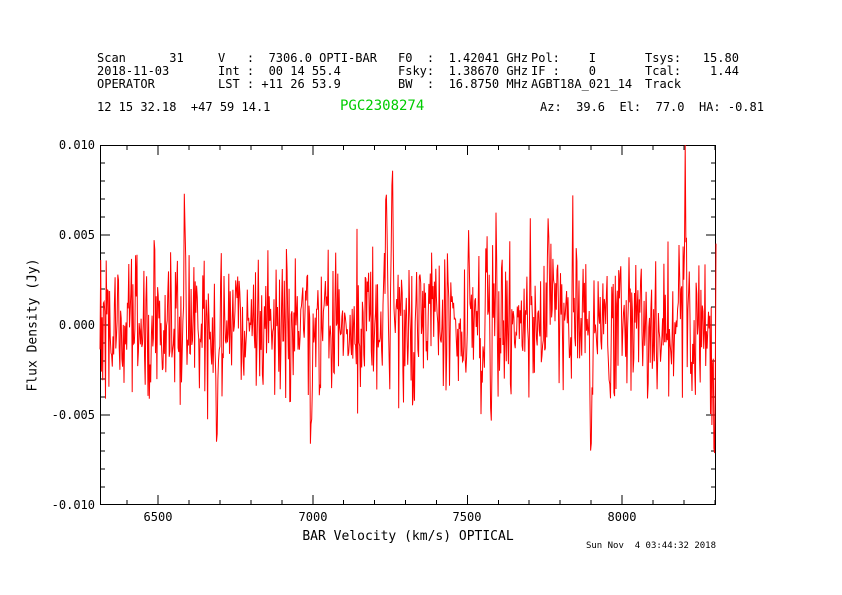 This screenshot has width=842, height=595. Describe the element at coordinates (622, 517) in the screenshot. I see `x-tick-label: 8000` at that location.